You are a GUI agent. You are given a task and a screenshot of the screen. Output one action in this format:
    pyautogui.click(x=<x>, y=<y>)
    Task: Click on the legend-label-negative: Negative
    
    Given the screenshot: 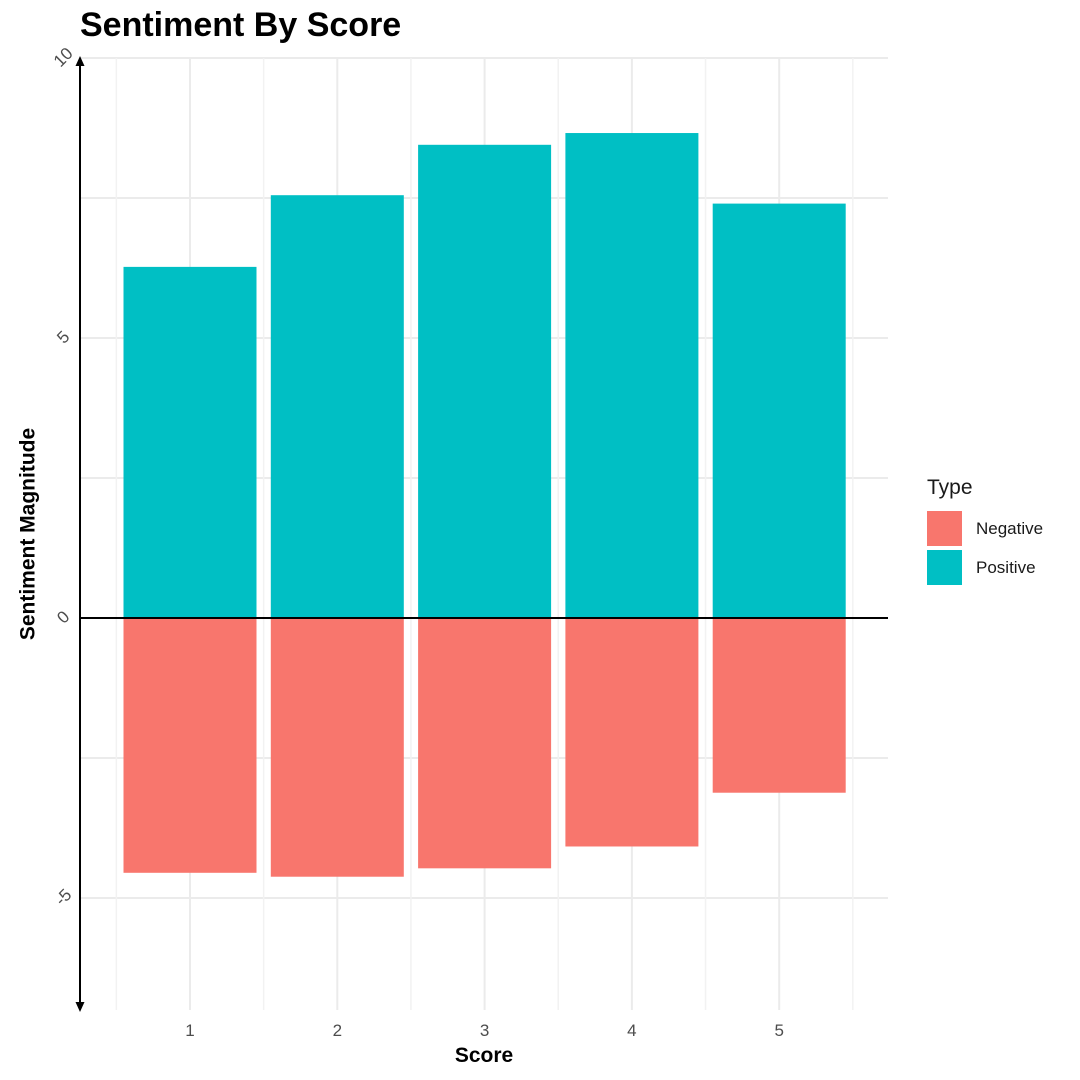 What is the action you would take?
    pyautogui.click(x=1010, y=528)
    